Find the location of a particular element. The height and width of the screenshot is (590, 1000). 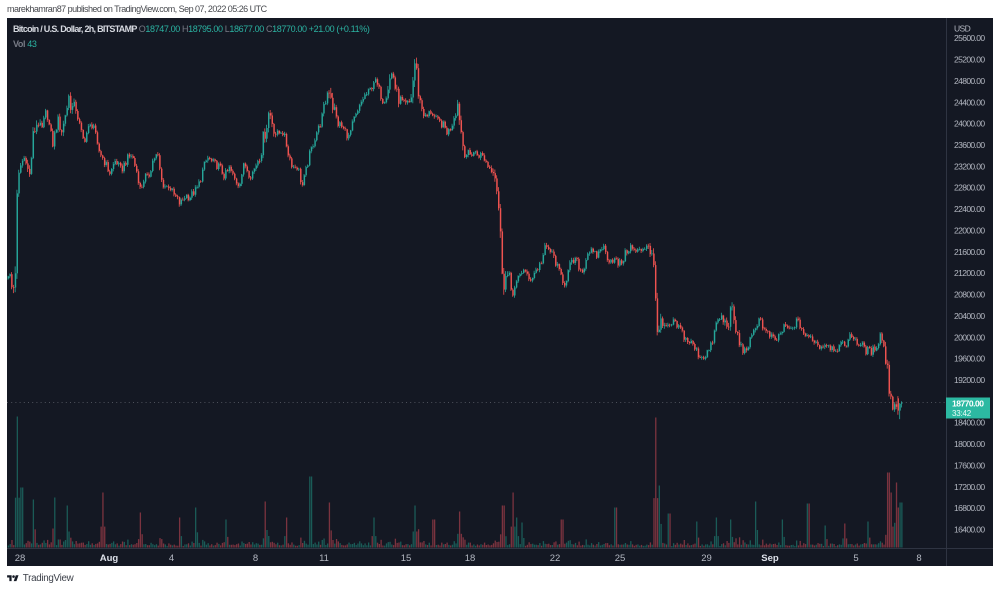

svg-text: 22000.00 is located at coordinates (969, 231).